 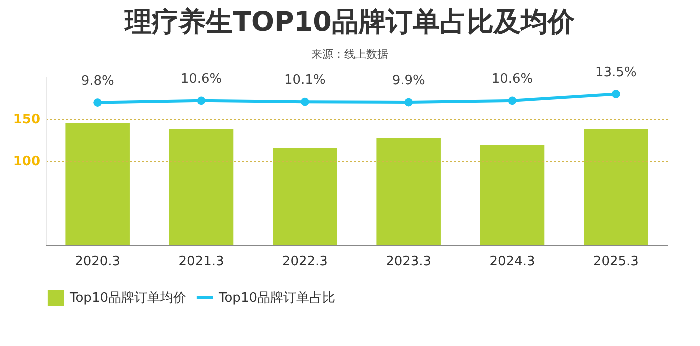 What do you see at coordinates (409, 81) in the screenshot?
I see `data-label: 9.9%` at bounding box center [409, 81].